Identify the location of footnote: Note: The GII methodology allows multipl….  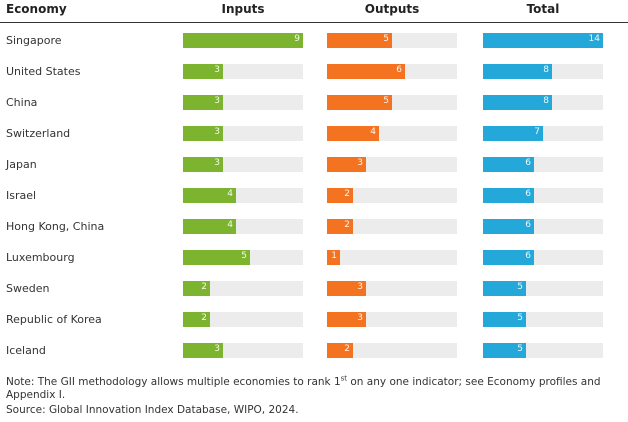
(306, 388).